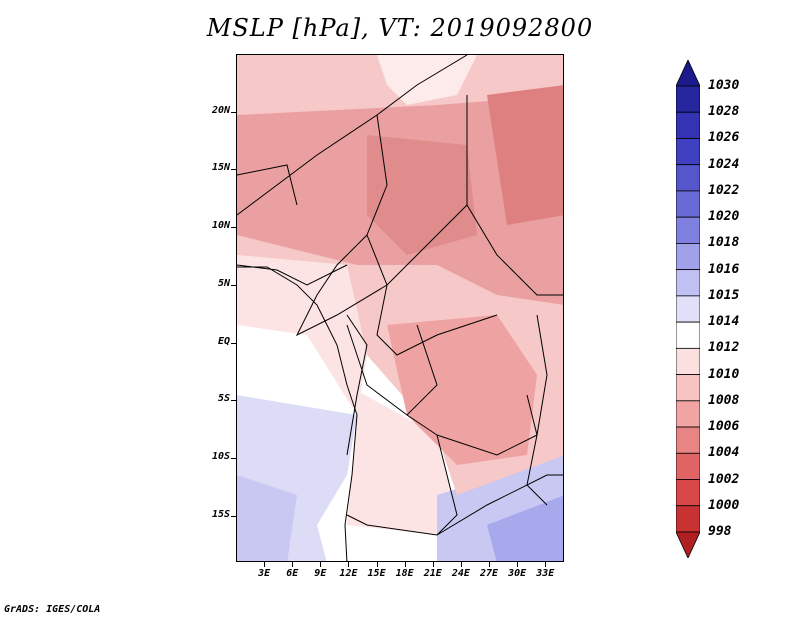  I want to click on lavender-region-sw-deep, so click(267, 518).